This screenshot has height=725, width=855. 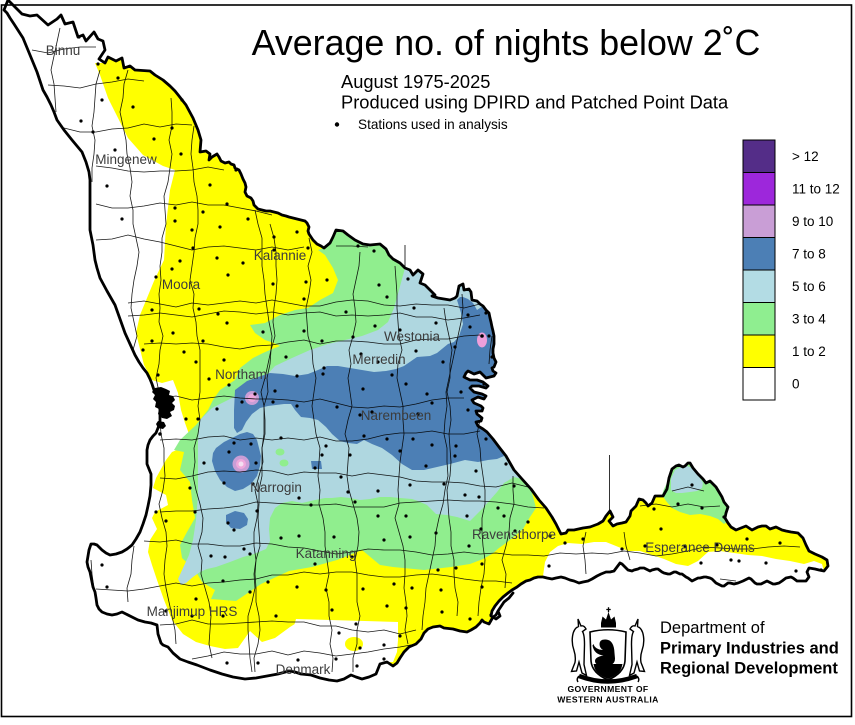 What do you see at coordinates (303, 669) in the screenshot?
I see `svg-text: Denmark` at bounding box center [303, 669].